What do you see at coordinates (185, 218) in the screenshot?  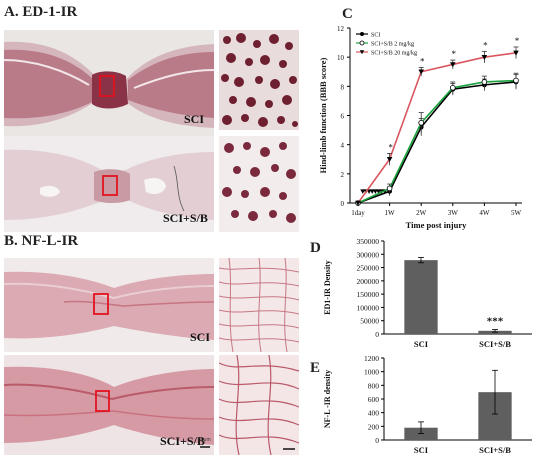 I see `ed1-sb-label: SCI+S/B` at bounding box center [185, 218].